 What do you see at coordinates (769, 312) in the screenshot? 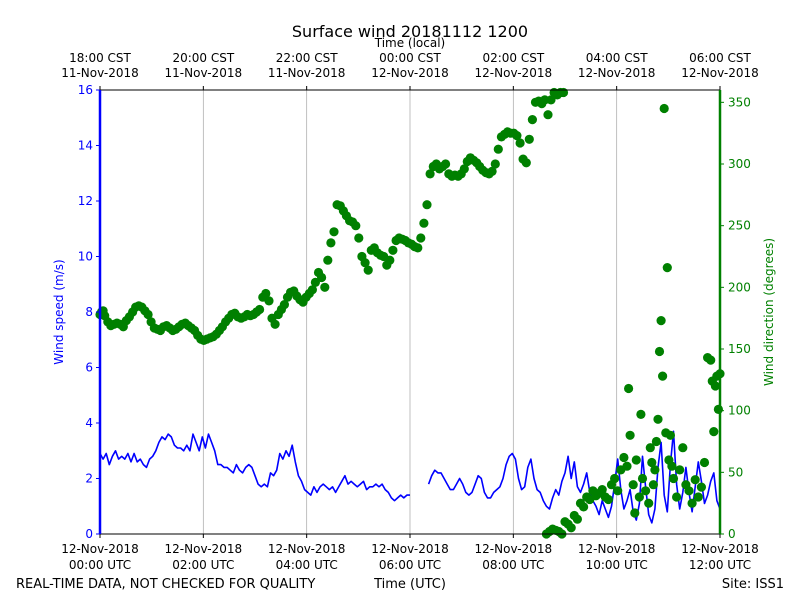
I see `right-axis-label: Wind direction (degrees)` at bounding box center [769, 312].